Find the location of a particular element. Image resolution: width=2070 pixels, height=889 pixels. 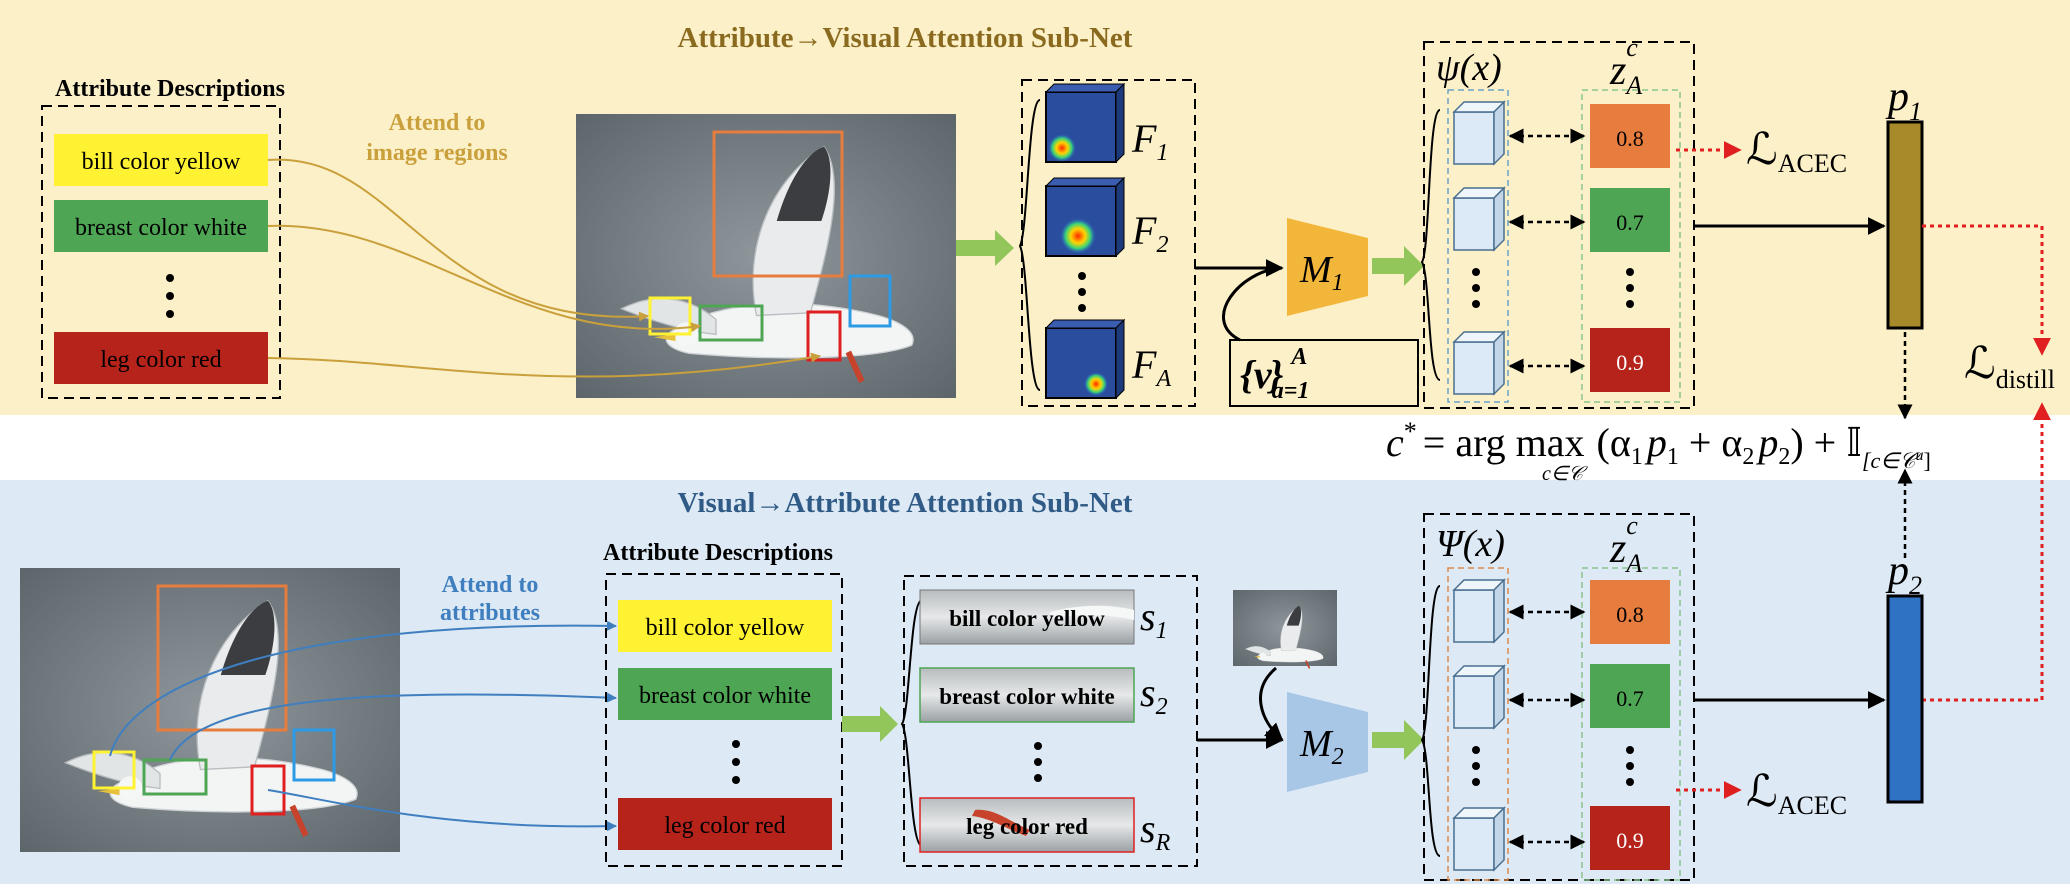

top-psi-label: ψ(x) is located at coordinates (1469, 68).